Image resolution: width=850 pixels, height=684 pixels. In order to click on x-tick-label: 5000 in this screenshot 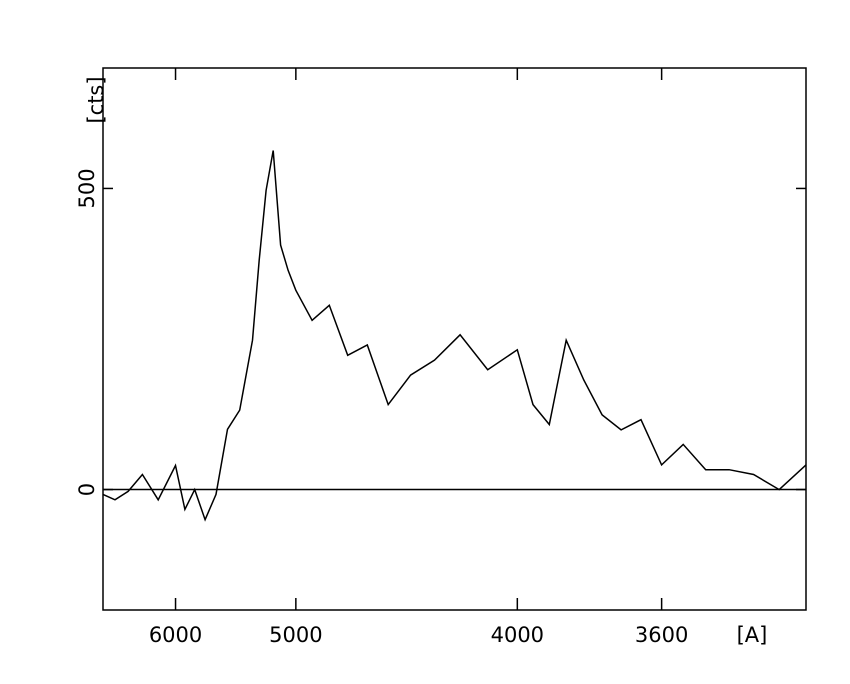, I will do `click(295, 635)`.